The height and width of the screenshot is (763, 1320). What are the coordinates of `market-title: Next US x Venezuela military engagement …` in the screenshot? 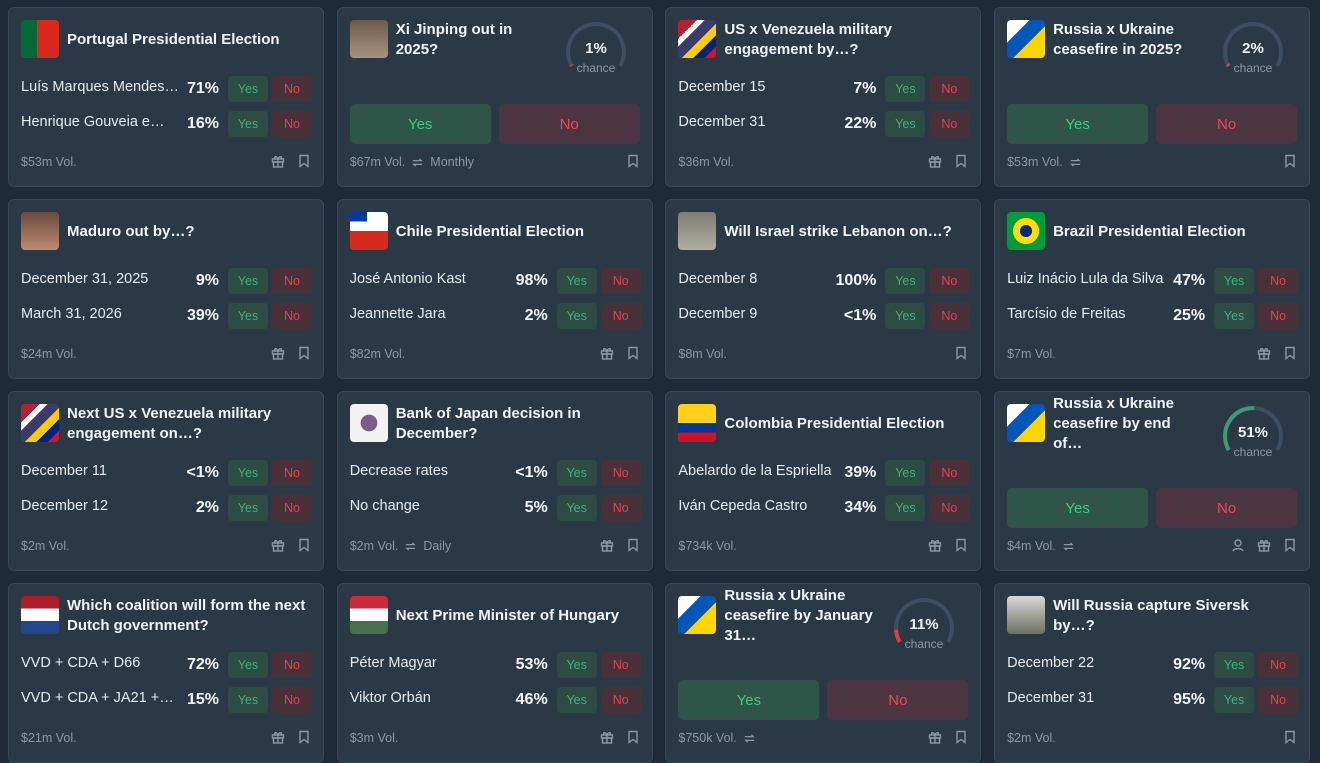 It's located at (169, 423).